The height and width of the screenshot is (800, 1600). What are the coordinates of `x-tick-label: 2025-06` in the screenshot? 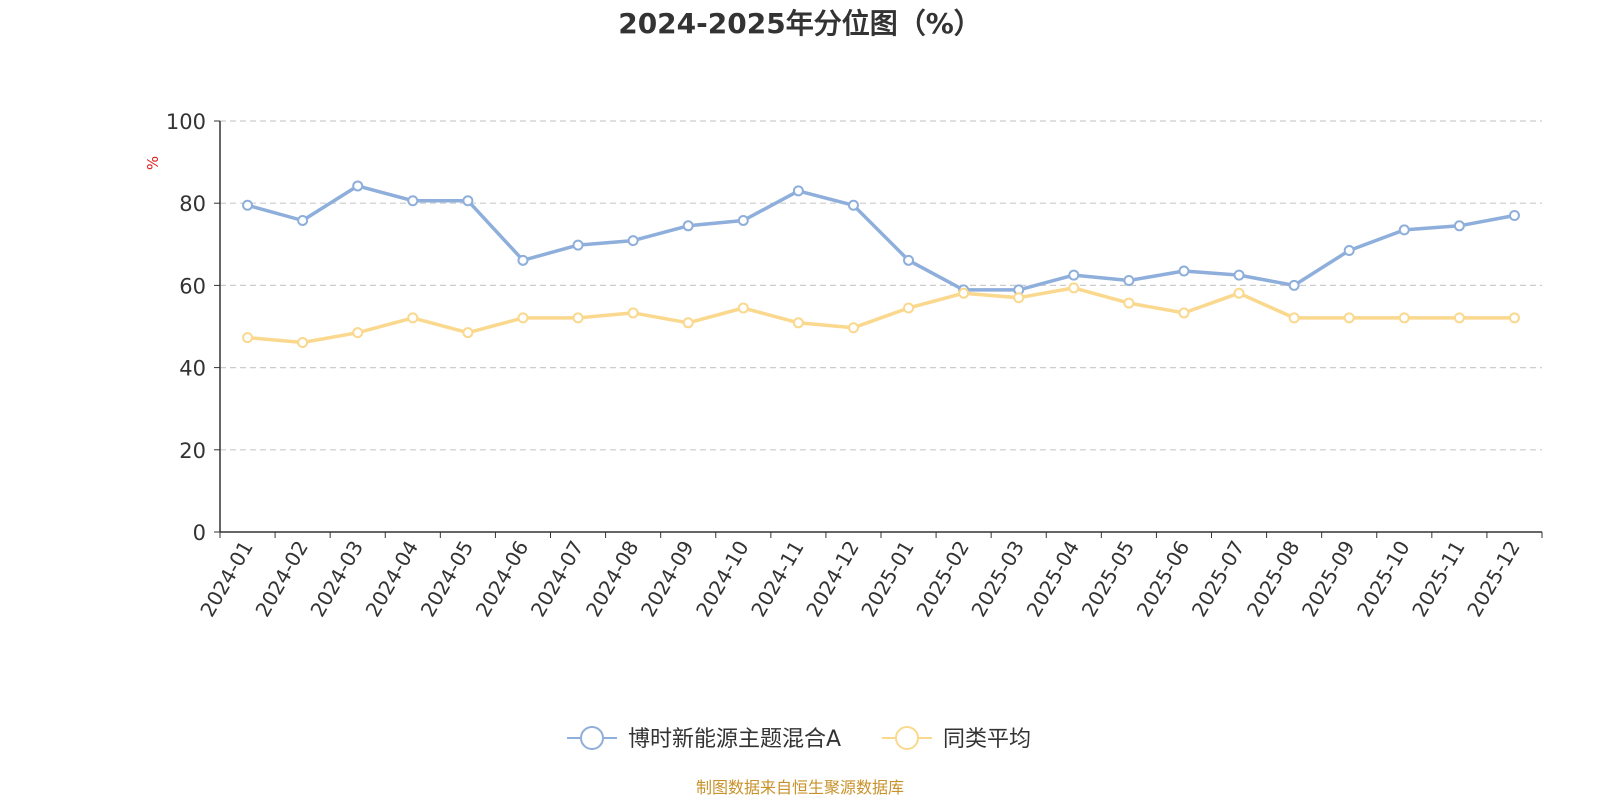 It's located at (1163, 579).